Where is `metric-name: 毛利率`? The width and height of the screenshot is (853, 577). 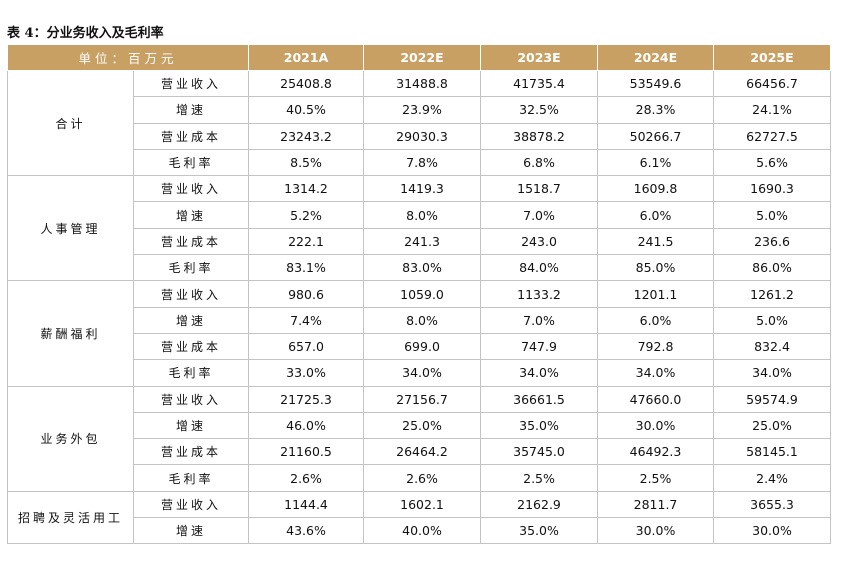
metric-name: 毛利率 is located at coordinates (191, 268).